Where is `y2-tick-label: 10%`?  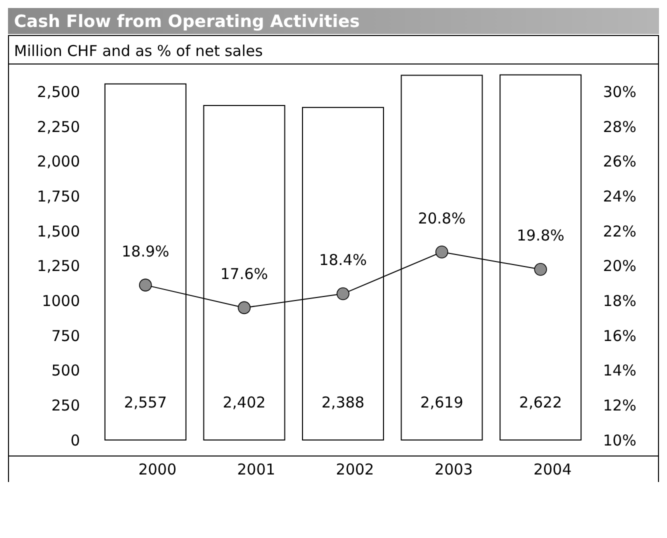
y2-tick-label: 10% is located at coordinates (619, 440).